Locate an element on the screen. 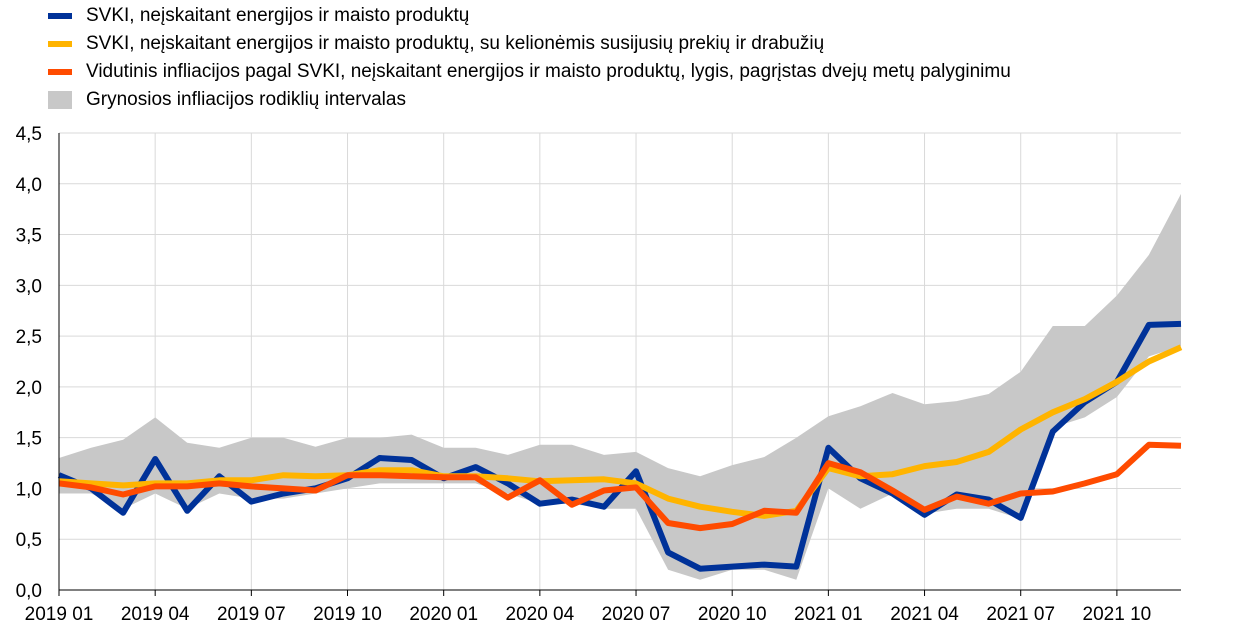  x-tick-label: 2020 04 is located at coordinates (540, 614).